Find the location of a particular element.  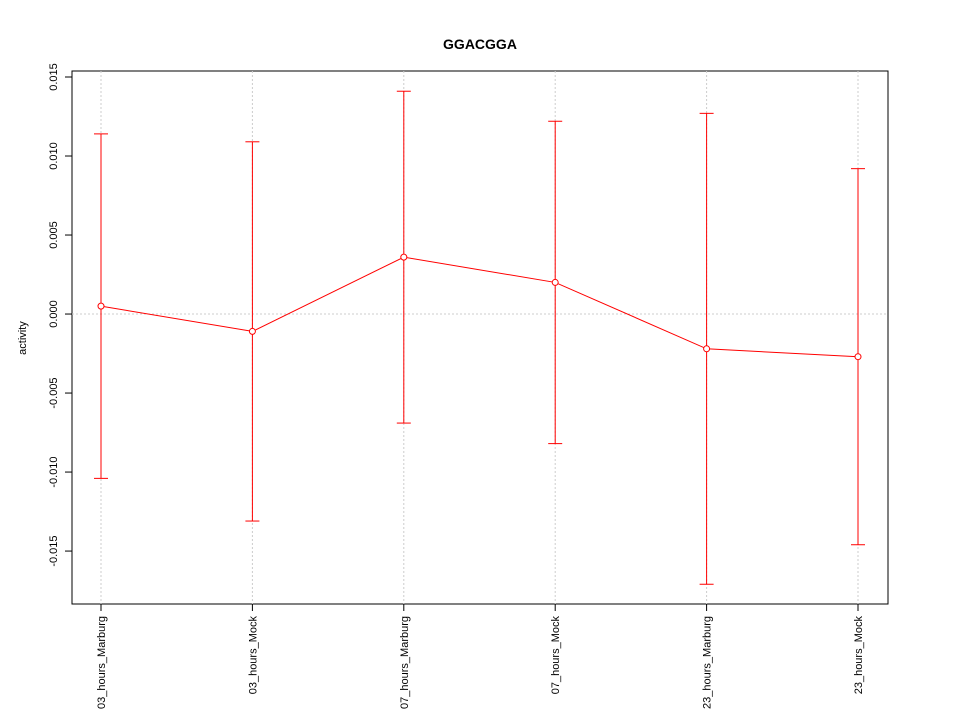

y-tick-label: -0.005 is located at coordinates (54, 392).